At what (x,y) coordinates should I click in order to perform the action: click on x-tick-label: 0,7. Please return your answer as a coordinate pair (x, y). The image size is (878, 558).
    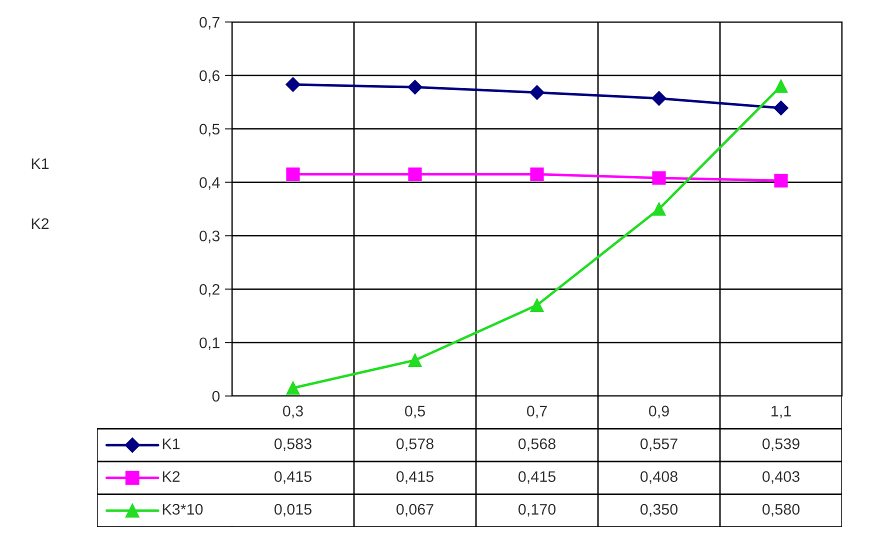
    Looking at the image, I should click on (536, 412).